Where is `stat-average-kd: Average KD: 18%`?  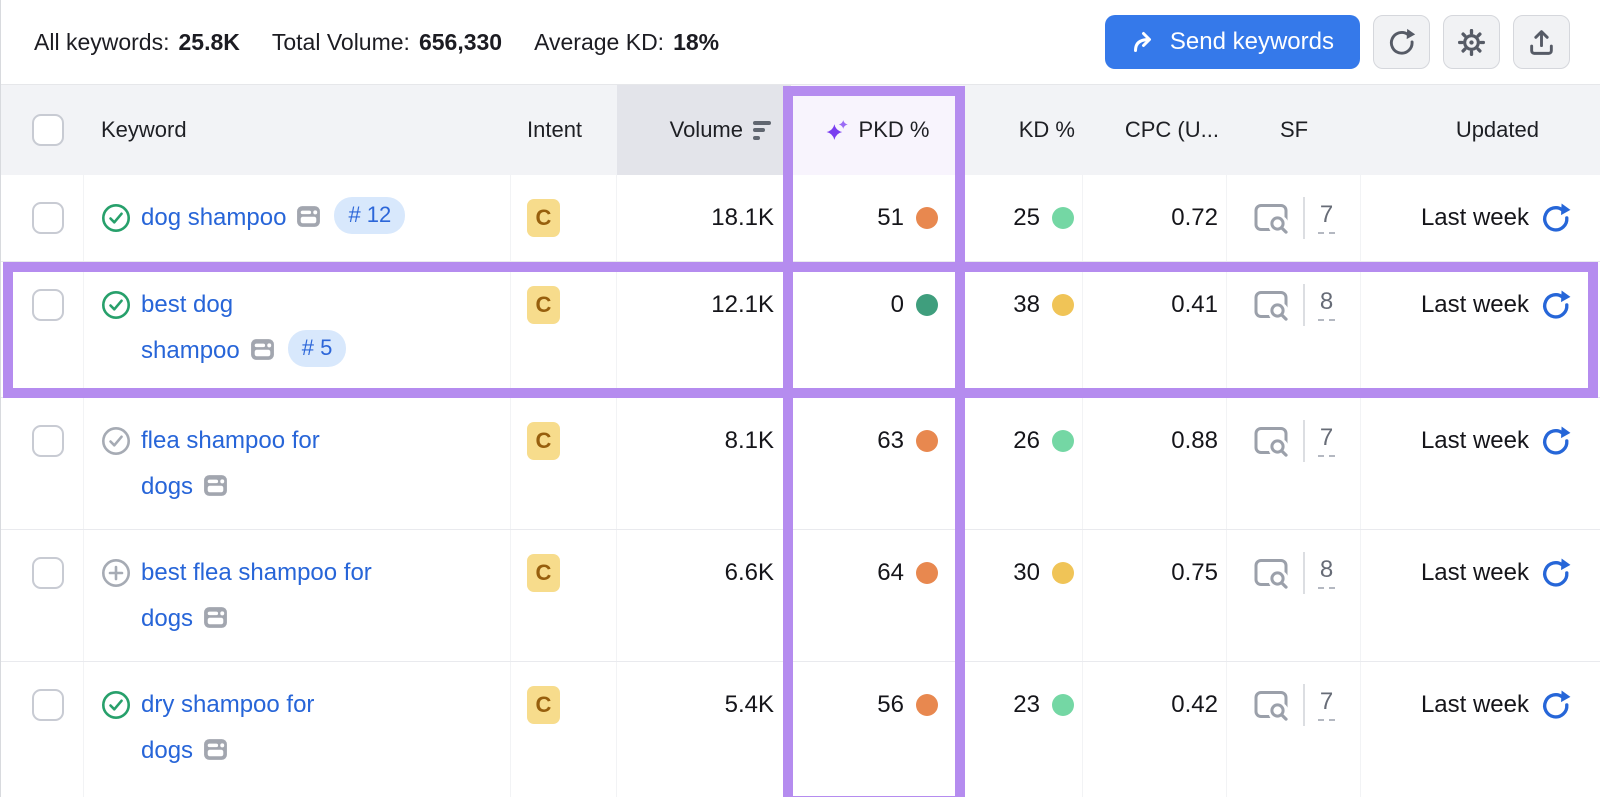 stat-average-kd: Average KD: 18% is located at coordinates (626, 42).